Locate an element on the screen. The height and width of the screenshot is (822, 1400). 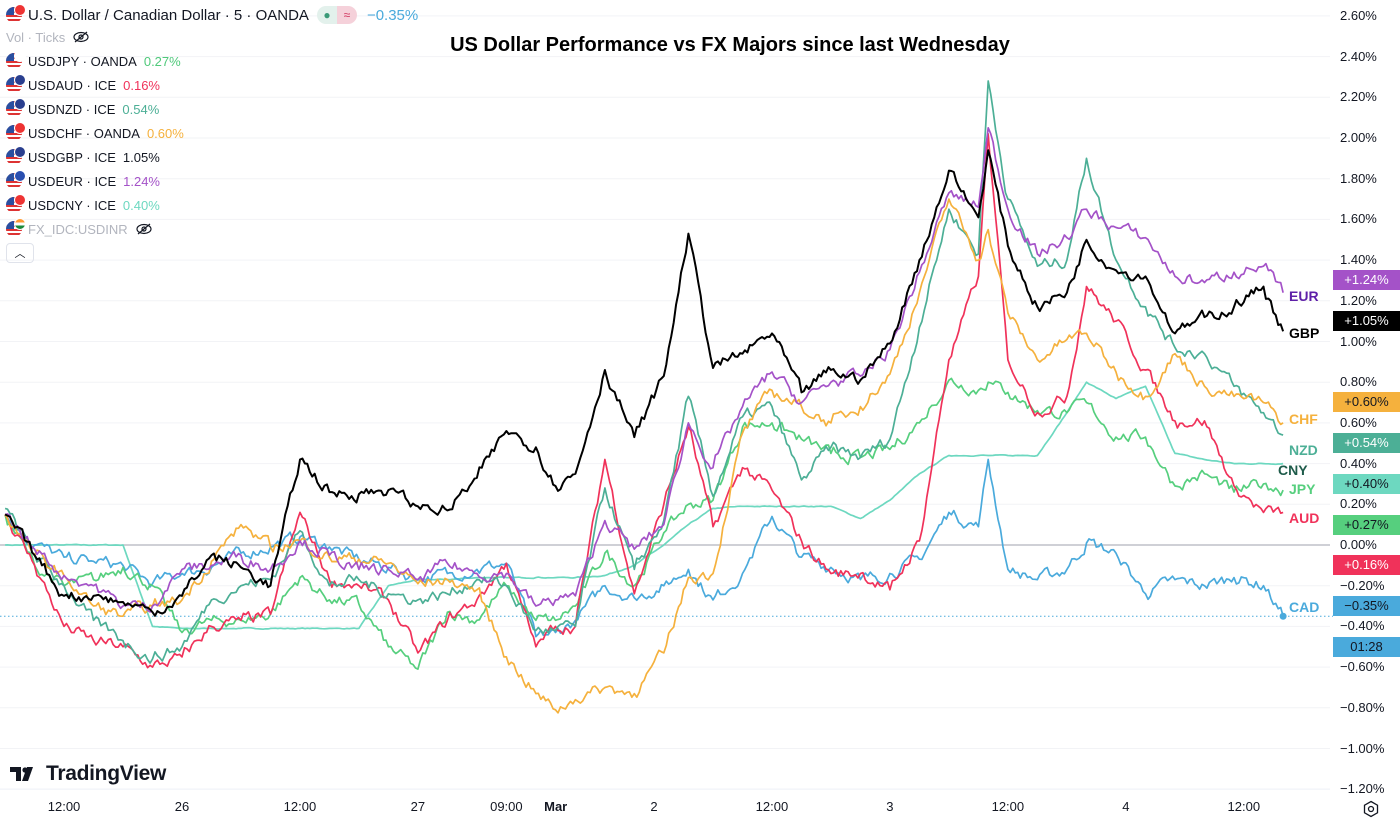
price-box-nzd: +0.54% is located at coordinates (1366, 443).